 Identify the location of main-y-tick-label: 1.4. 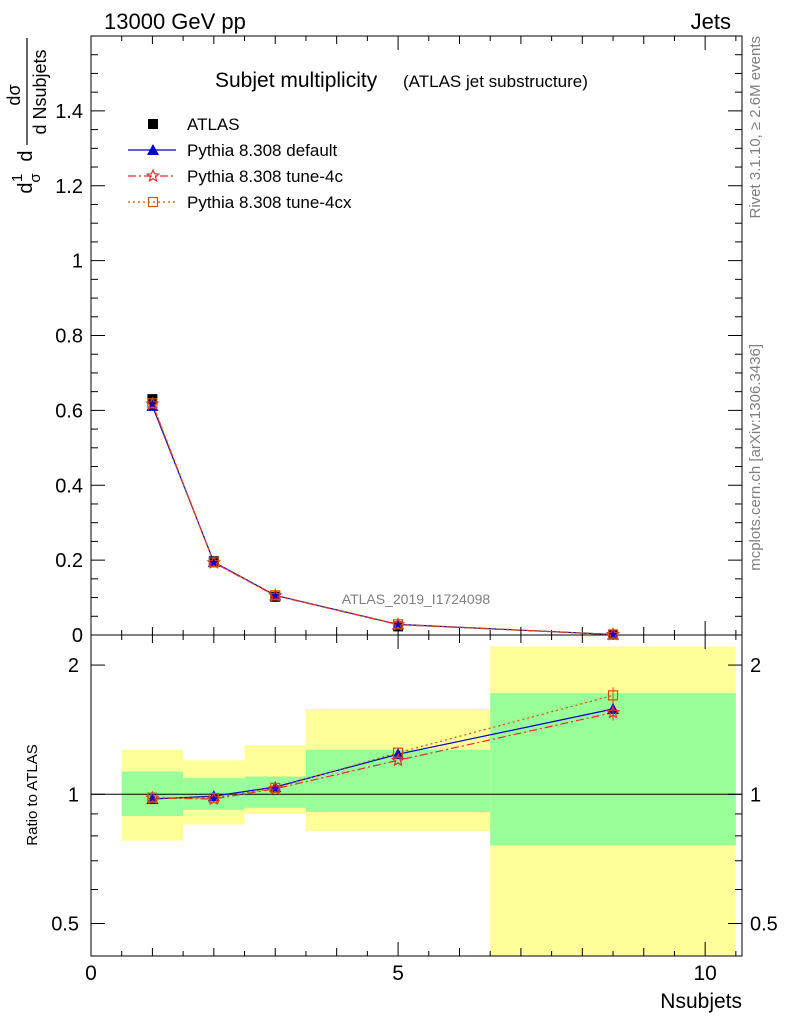
(69, 112).